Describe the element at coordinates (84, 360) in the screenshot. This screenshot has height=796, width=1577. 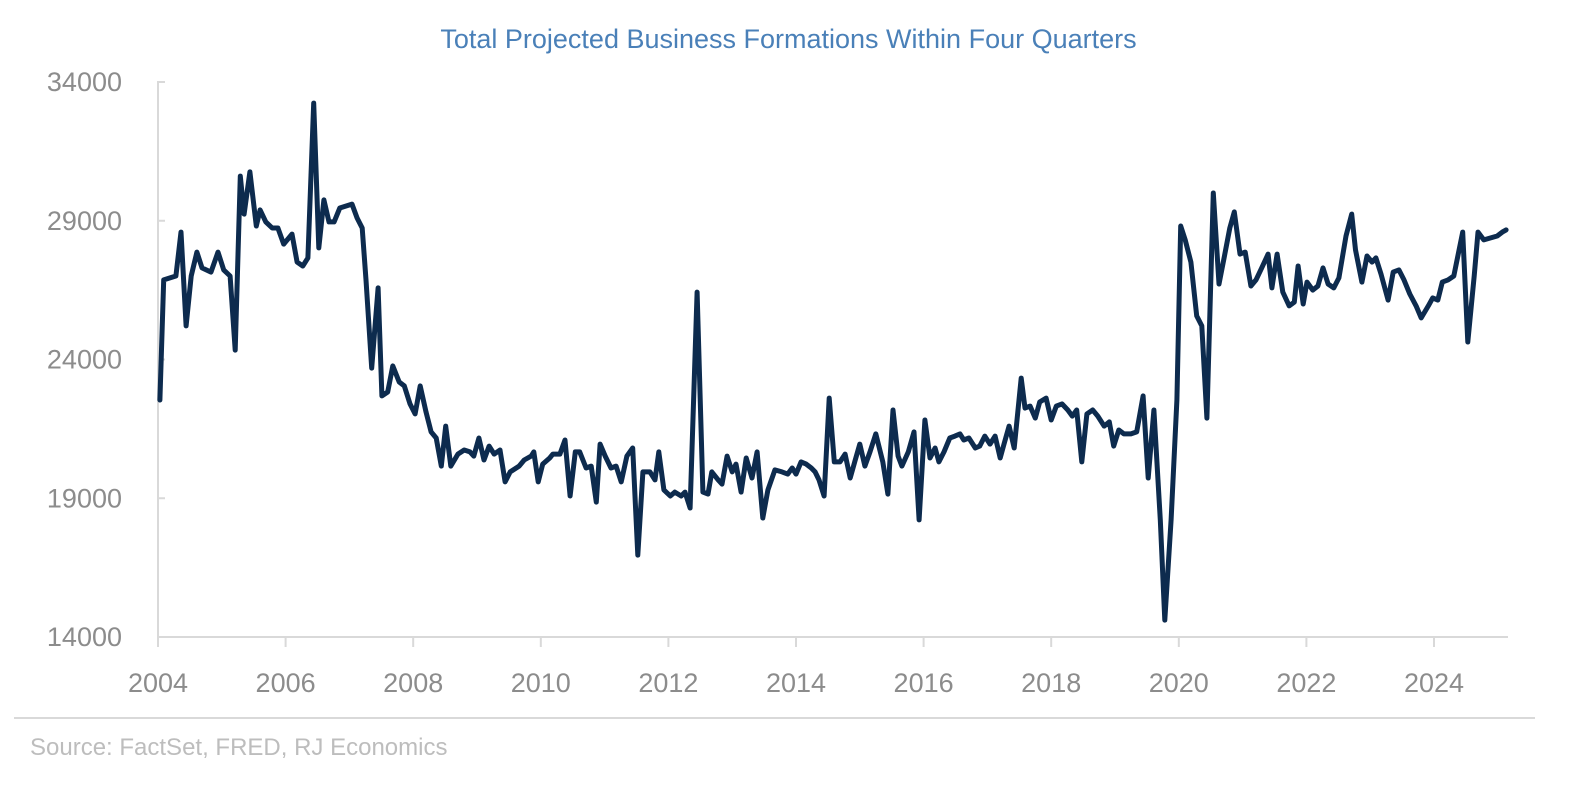
I see `y-tick-label: 24000` at that location.